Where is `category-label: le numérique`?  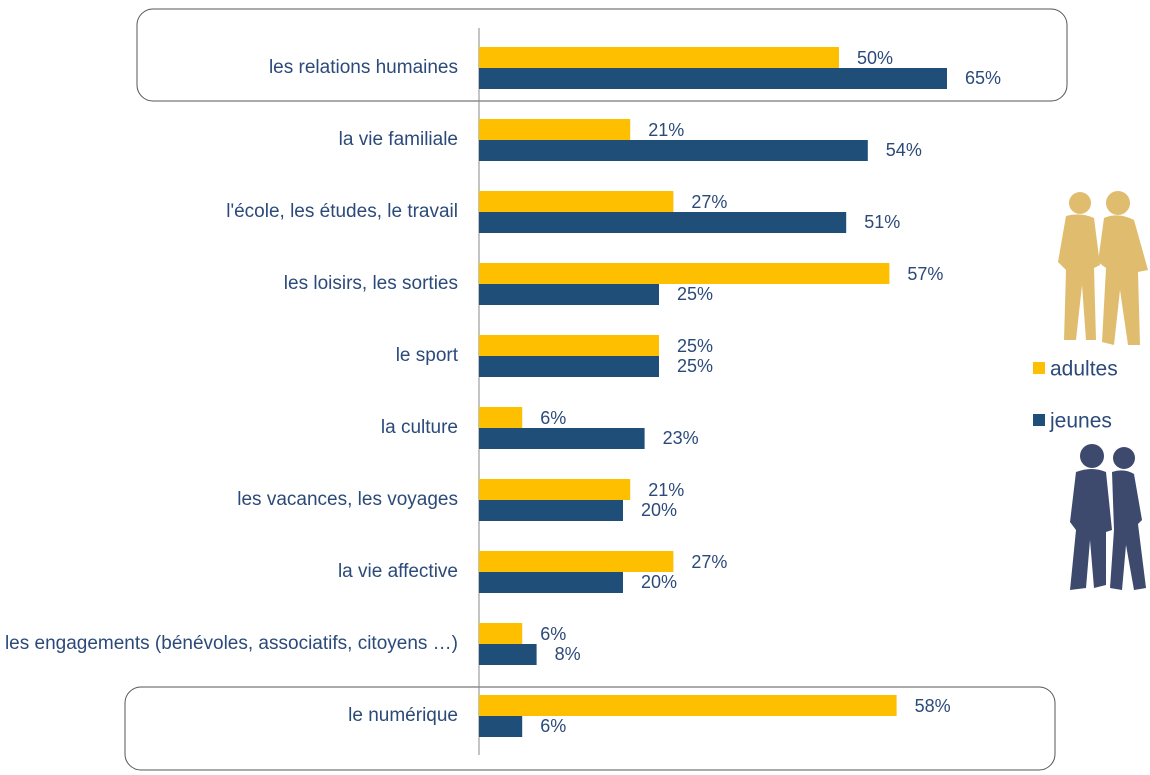 category-label: le numérique is located at coordinates (403, 715).